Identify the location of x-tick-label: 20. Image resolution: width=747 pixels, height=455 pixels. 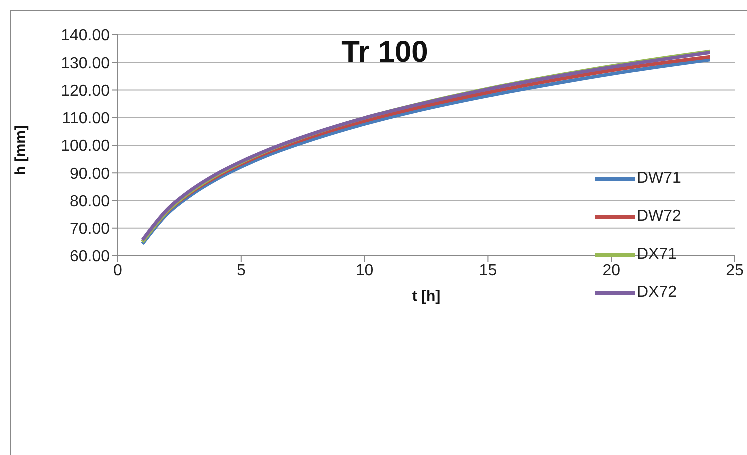
(611, 271).